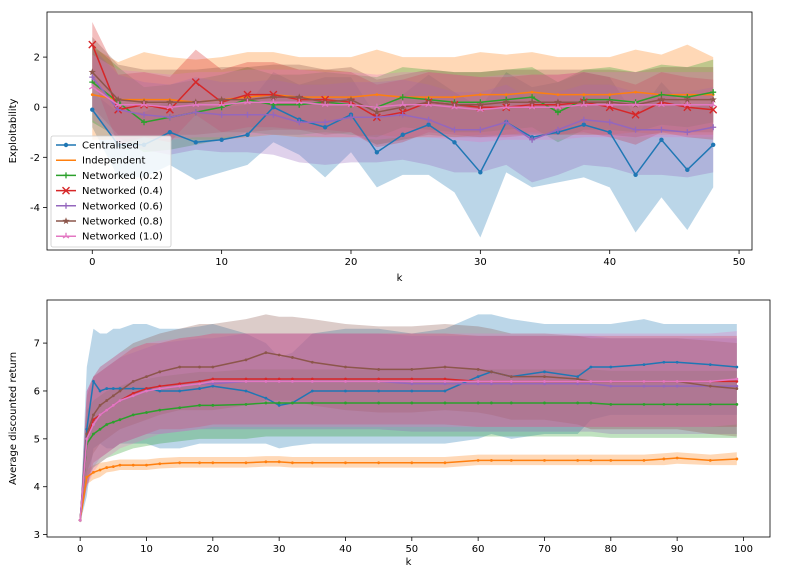 The width and height of the screenshot is (793, 577). Describe the element at coordinates (37, 391) in the screenshot. I see `y-tick-label: 6` at that location.